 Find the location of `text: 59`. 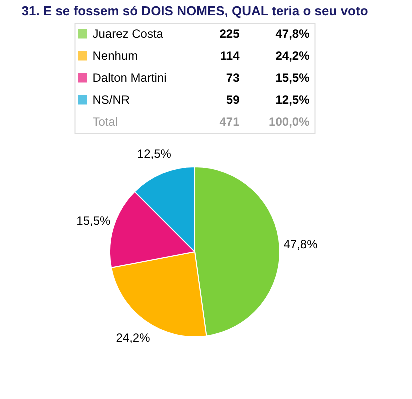

text: 59 is located at coordinates (233, 100).